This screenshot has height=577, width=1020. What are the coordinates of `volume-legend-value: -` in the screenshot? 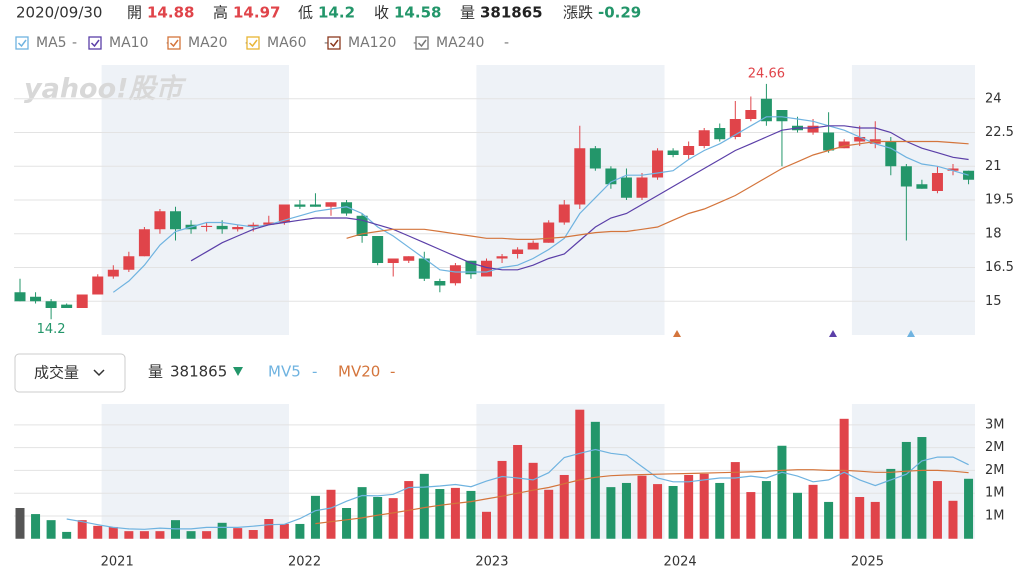 It's located at (392, 372).